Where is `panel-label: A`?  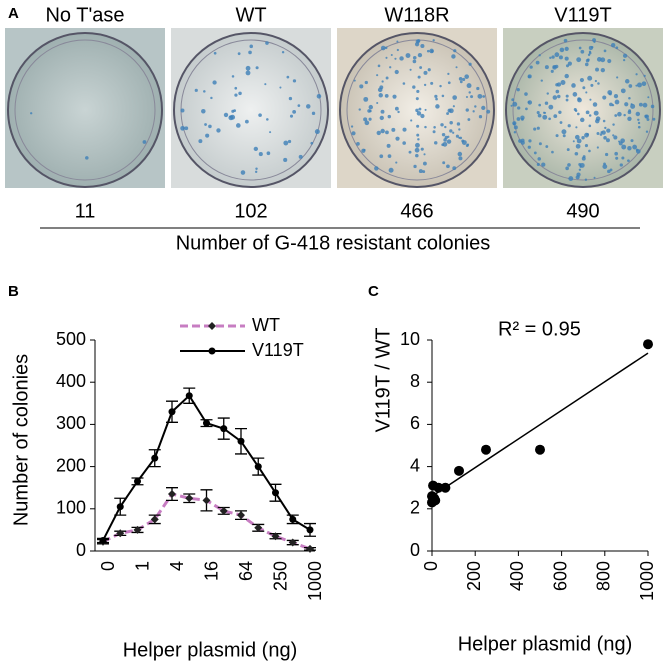
panel-label: A is located at coordinates (13, 13).